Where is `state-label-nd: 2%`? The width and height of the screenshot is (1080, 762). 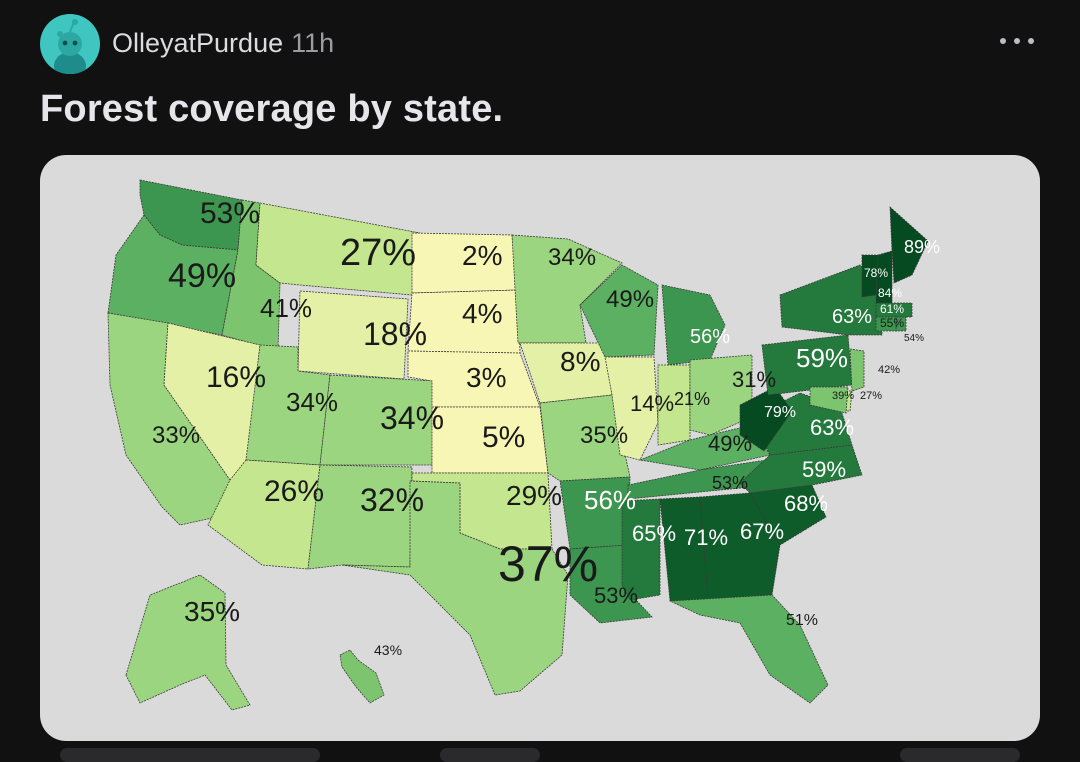 state-label-nd: 2% is located at coordinates (482, 255).